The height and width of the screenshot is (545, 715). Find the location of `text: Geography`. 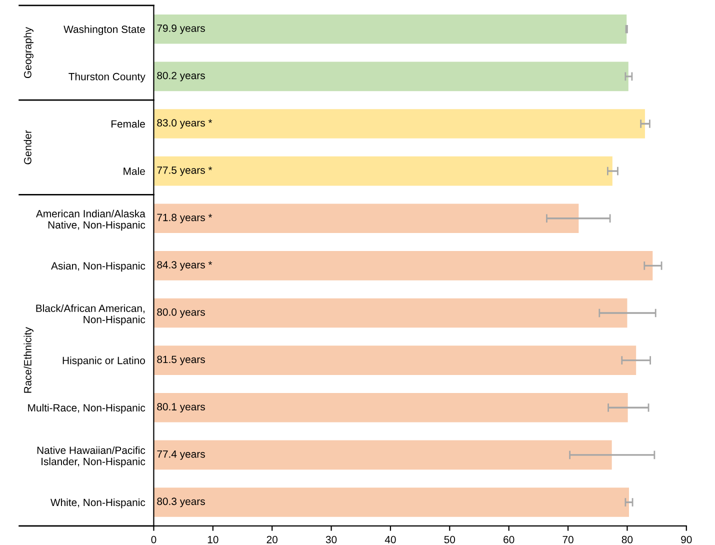

text: Geography is located at coordinates (29, 52).